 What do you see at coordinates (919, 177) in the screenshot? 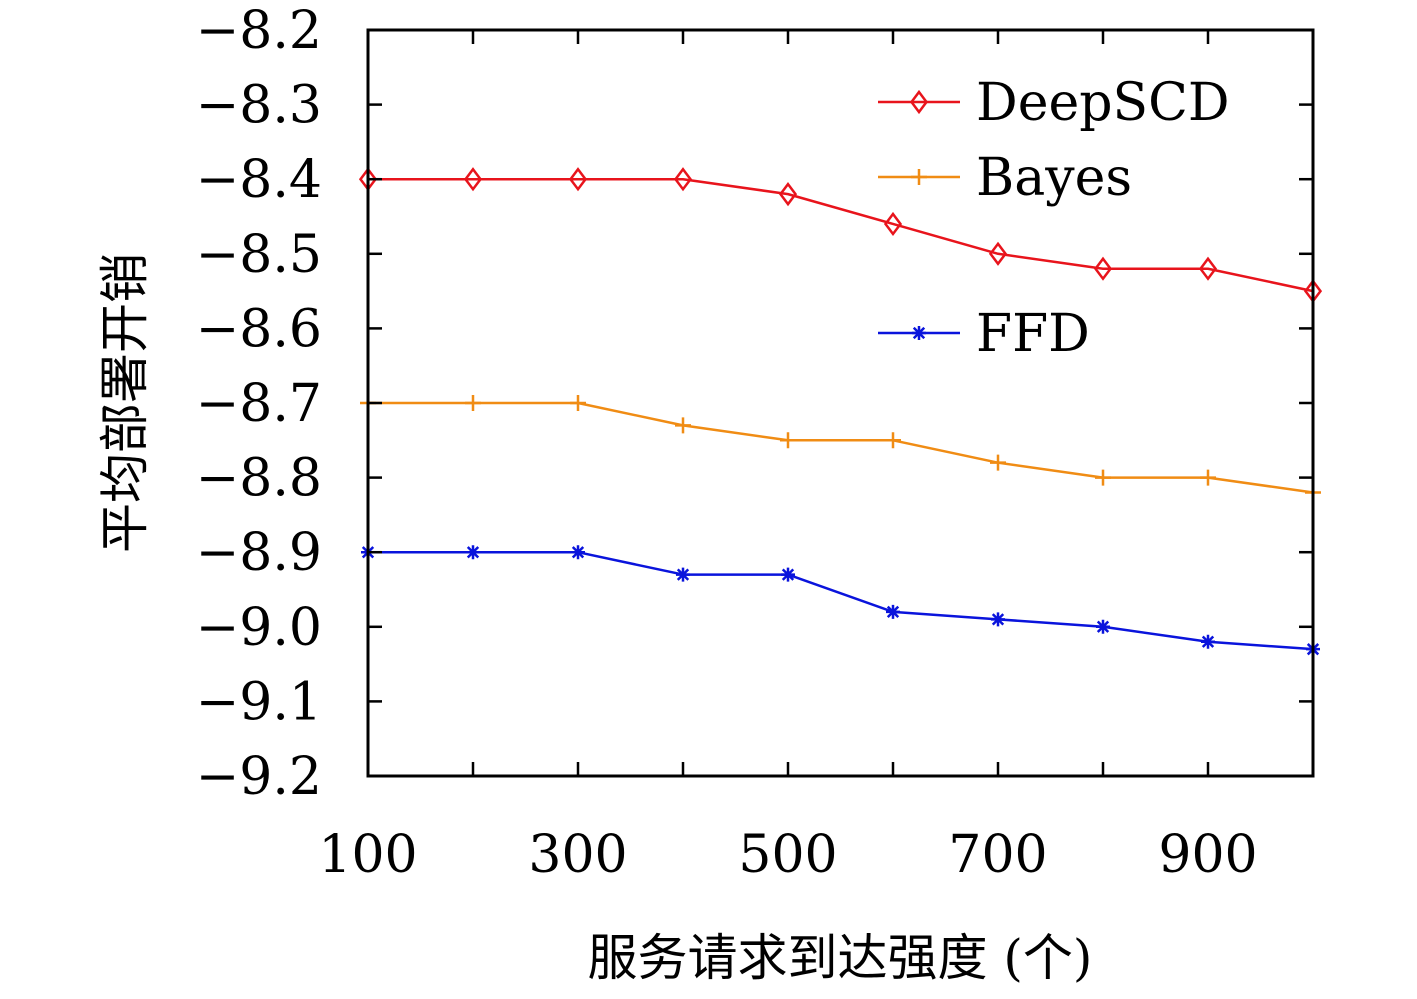
I see `legend-marker-bayes` at bounding box center [919, 177].